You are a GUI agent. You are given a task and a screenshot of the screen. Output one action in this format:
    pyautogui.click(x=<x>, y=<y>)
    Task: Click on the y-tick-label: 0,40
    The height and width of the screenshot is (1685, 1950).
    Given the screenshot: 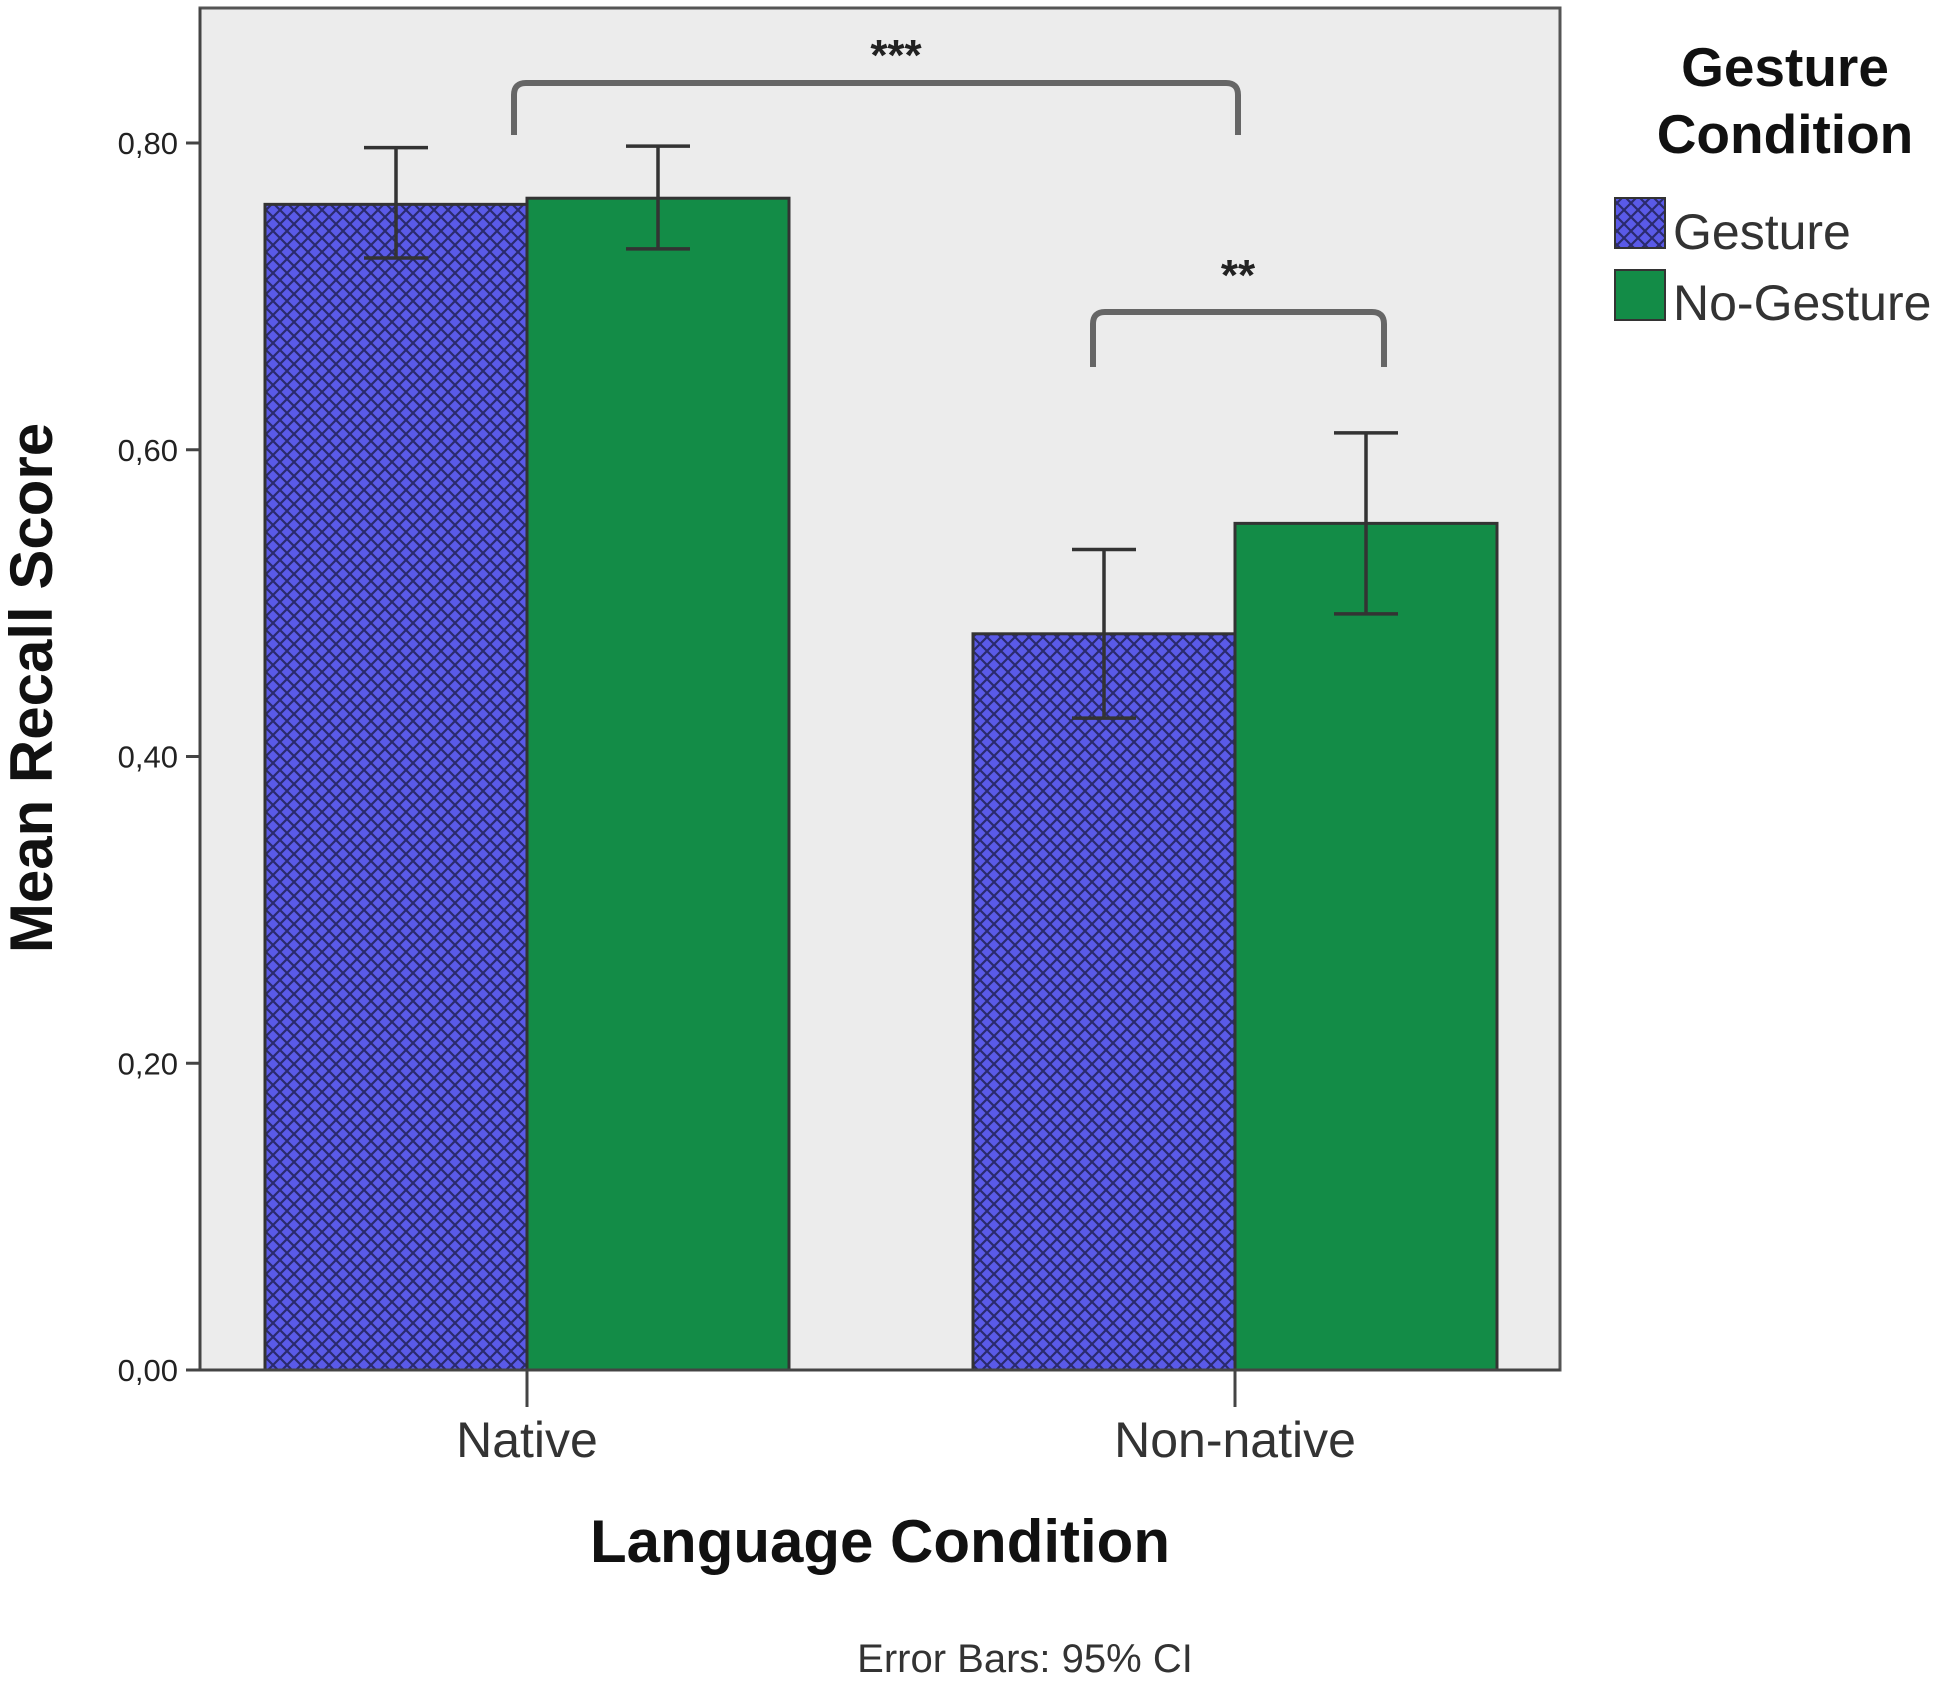 What is the action you would take?
    pyautogui.click(x=148, y=757)
    